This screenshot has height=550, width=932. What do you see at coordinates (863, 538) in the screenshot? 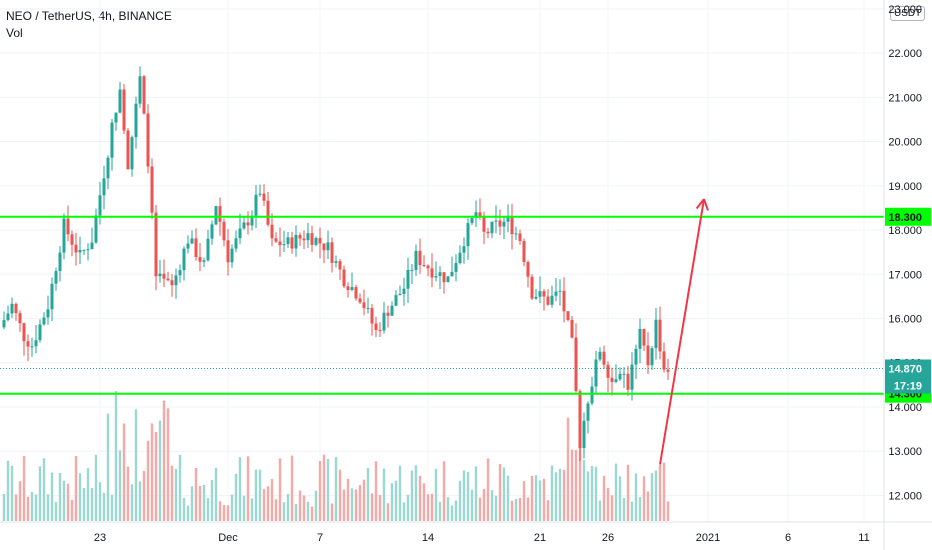
I see `time-tick-label: 11` at bounding box center [863, 538].